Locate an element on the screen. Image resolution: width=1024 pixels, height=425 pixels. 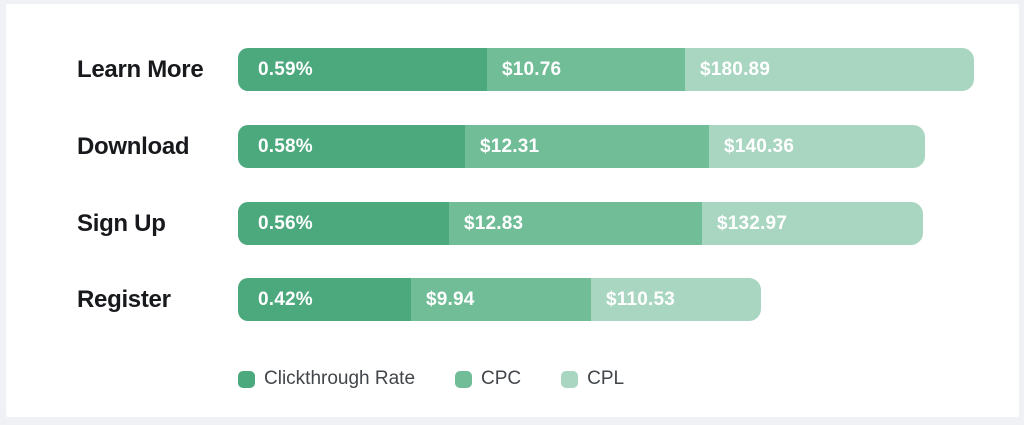
row-label: Download is located at coordinates (133, 146).